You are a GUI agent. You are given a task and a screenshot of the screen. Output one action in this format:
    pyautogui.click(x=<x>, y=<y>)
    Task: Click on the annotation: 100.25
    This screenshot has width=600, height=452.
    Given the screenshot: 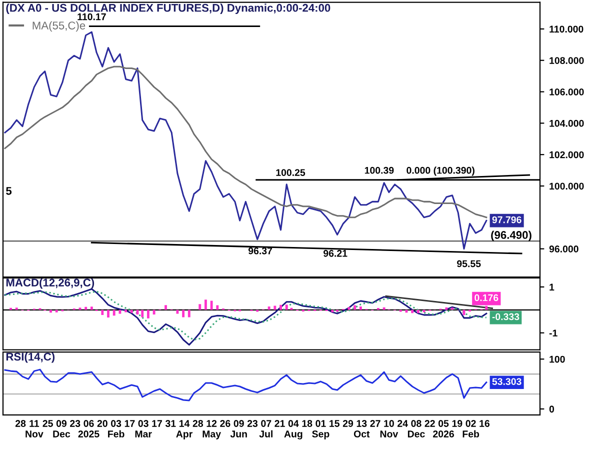 What is the action you would take?
    pyautogui.click(x=291, y=172)
    